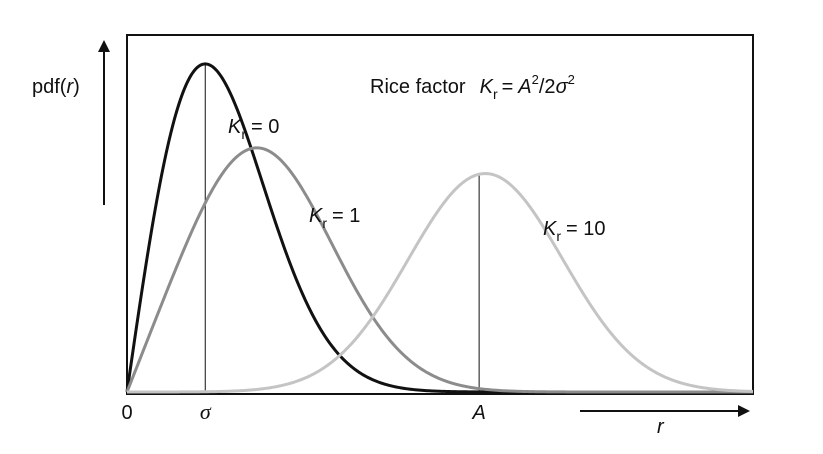 The image size is (823, 454). Describe the element at coordinates (417, 180) in the screenshot. I see `series-labels: Kr = 0 Kr = 1 Kr = 10` at that location.